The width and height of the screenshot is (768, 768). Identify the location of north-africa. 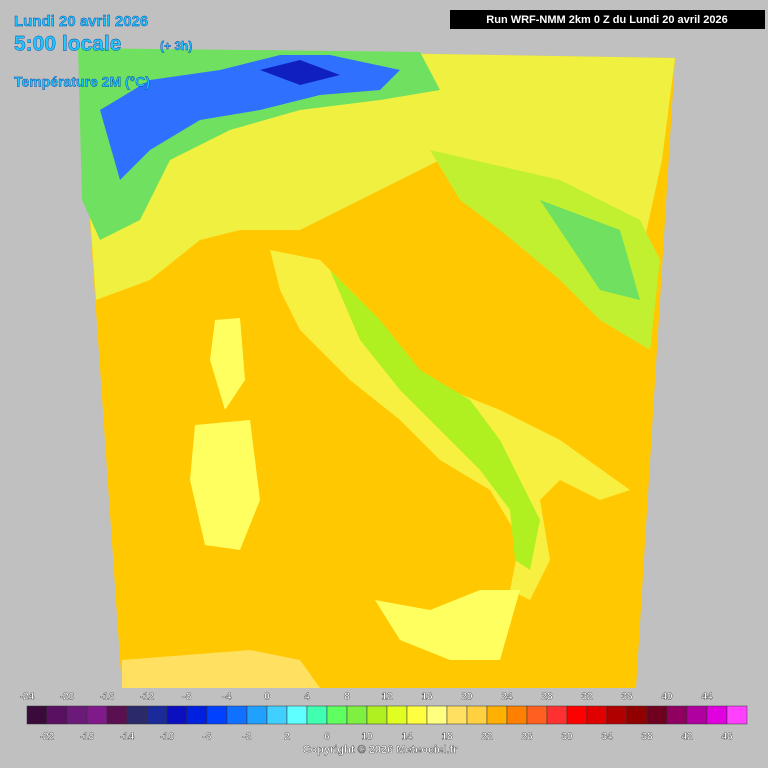
(221, 669).